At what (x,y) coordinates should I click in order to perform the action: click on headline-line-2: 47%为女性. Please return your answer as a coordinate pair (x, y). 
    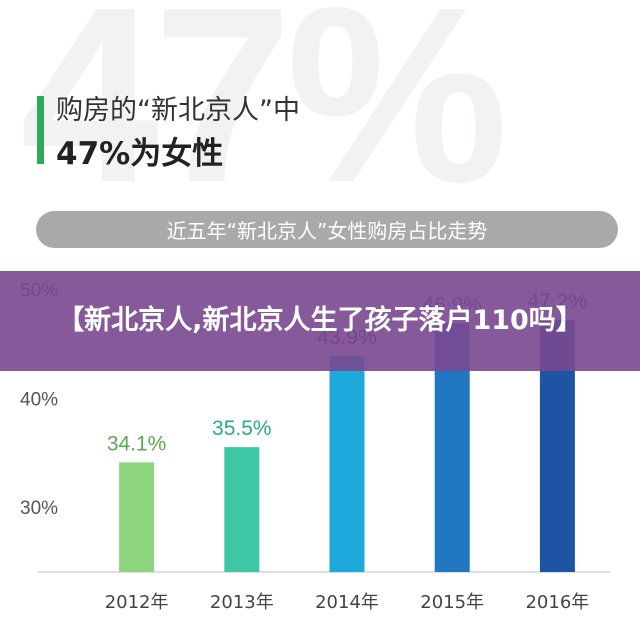
    Looking at the image, I should click on (140, 154).